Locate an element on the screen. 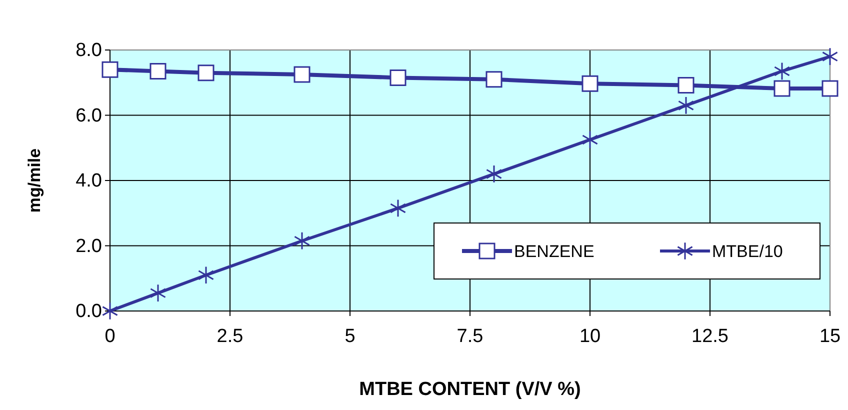  y-tick-label: 2.0 is located at coordinates (89, 246).